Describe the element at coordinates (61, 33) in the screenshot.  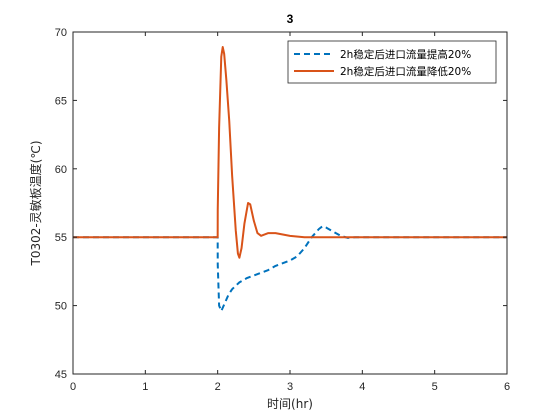
I see `y-tick-label: 70` at that location.